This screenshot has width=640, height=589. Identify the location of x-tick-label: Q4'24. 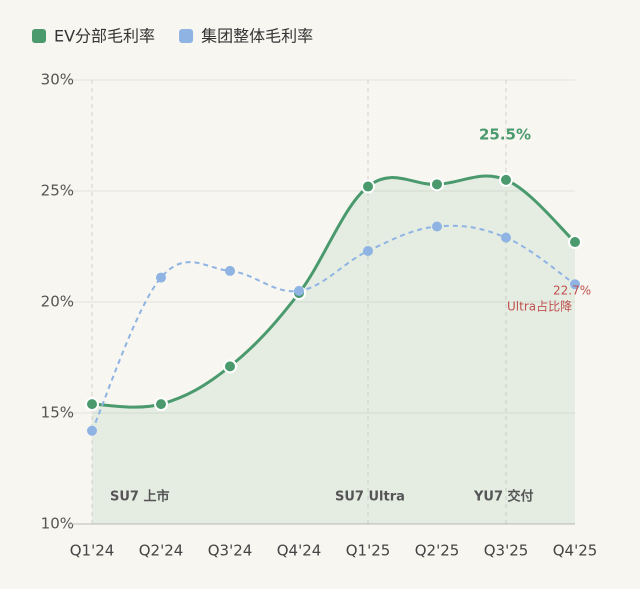
(299, 551).